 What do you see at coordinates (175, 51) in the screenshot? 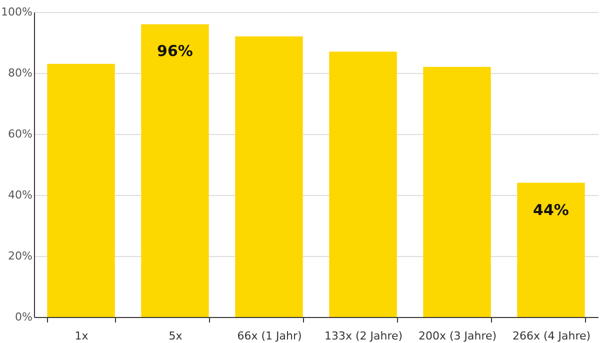
I see `data-label: 96%` at bounding box center [175, 51].